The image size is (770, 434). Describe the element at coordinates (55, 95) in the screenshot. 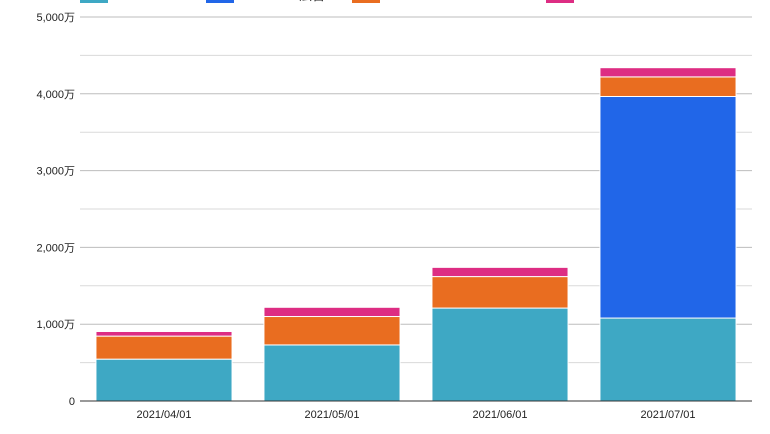

I see `y-tick-label: 4,000万` at that location.